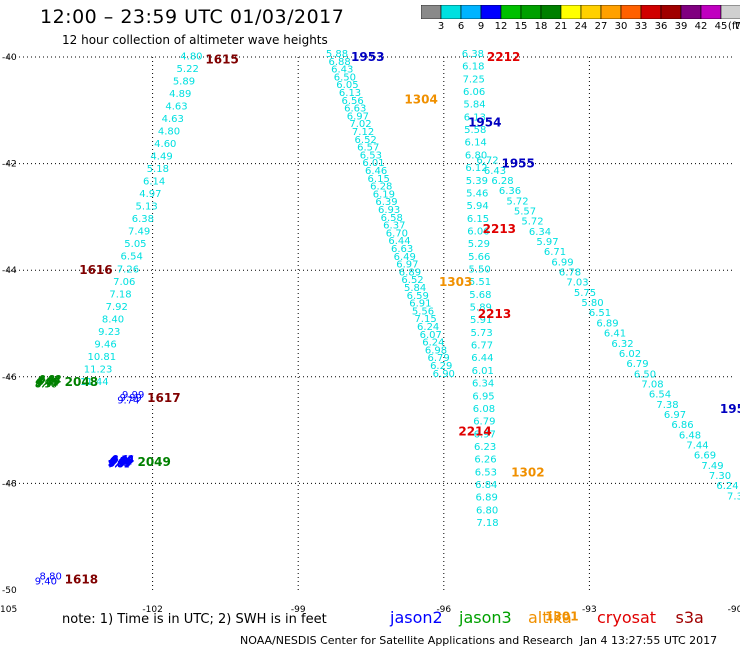 The width and height of the screenshot is (740, 650). I want to click on wave-height-value: 6.29, so click(441, 366).